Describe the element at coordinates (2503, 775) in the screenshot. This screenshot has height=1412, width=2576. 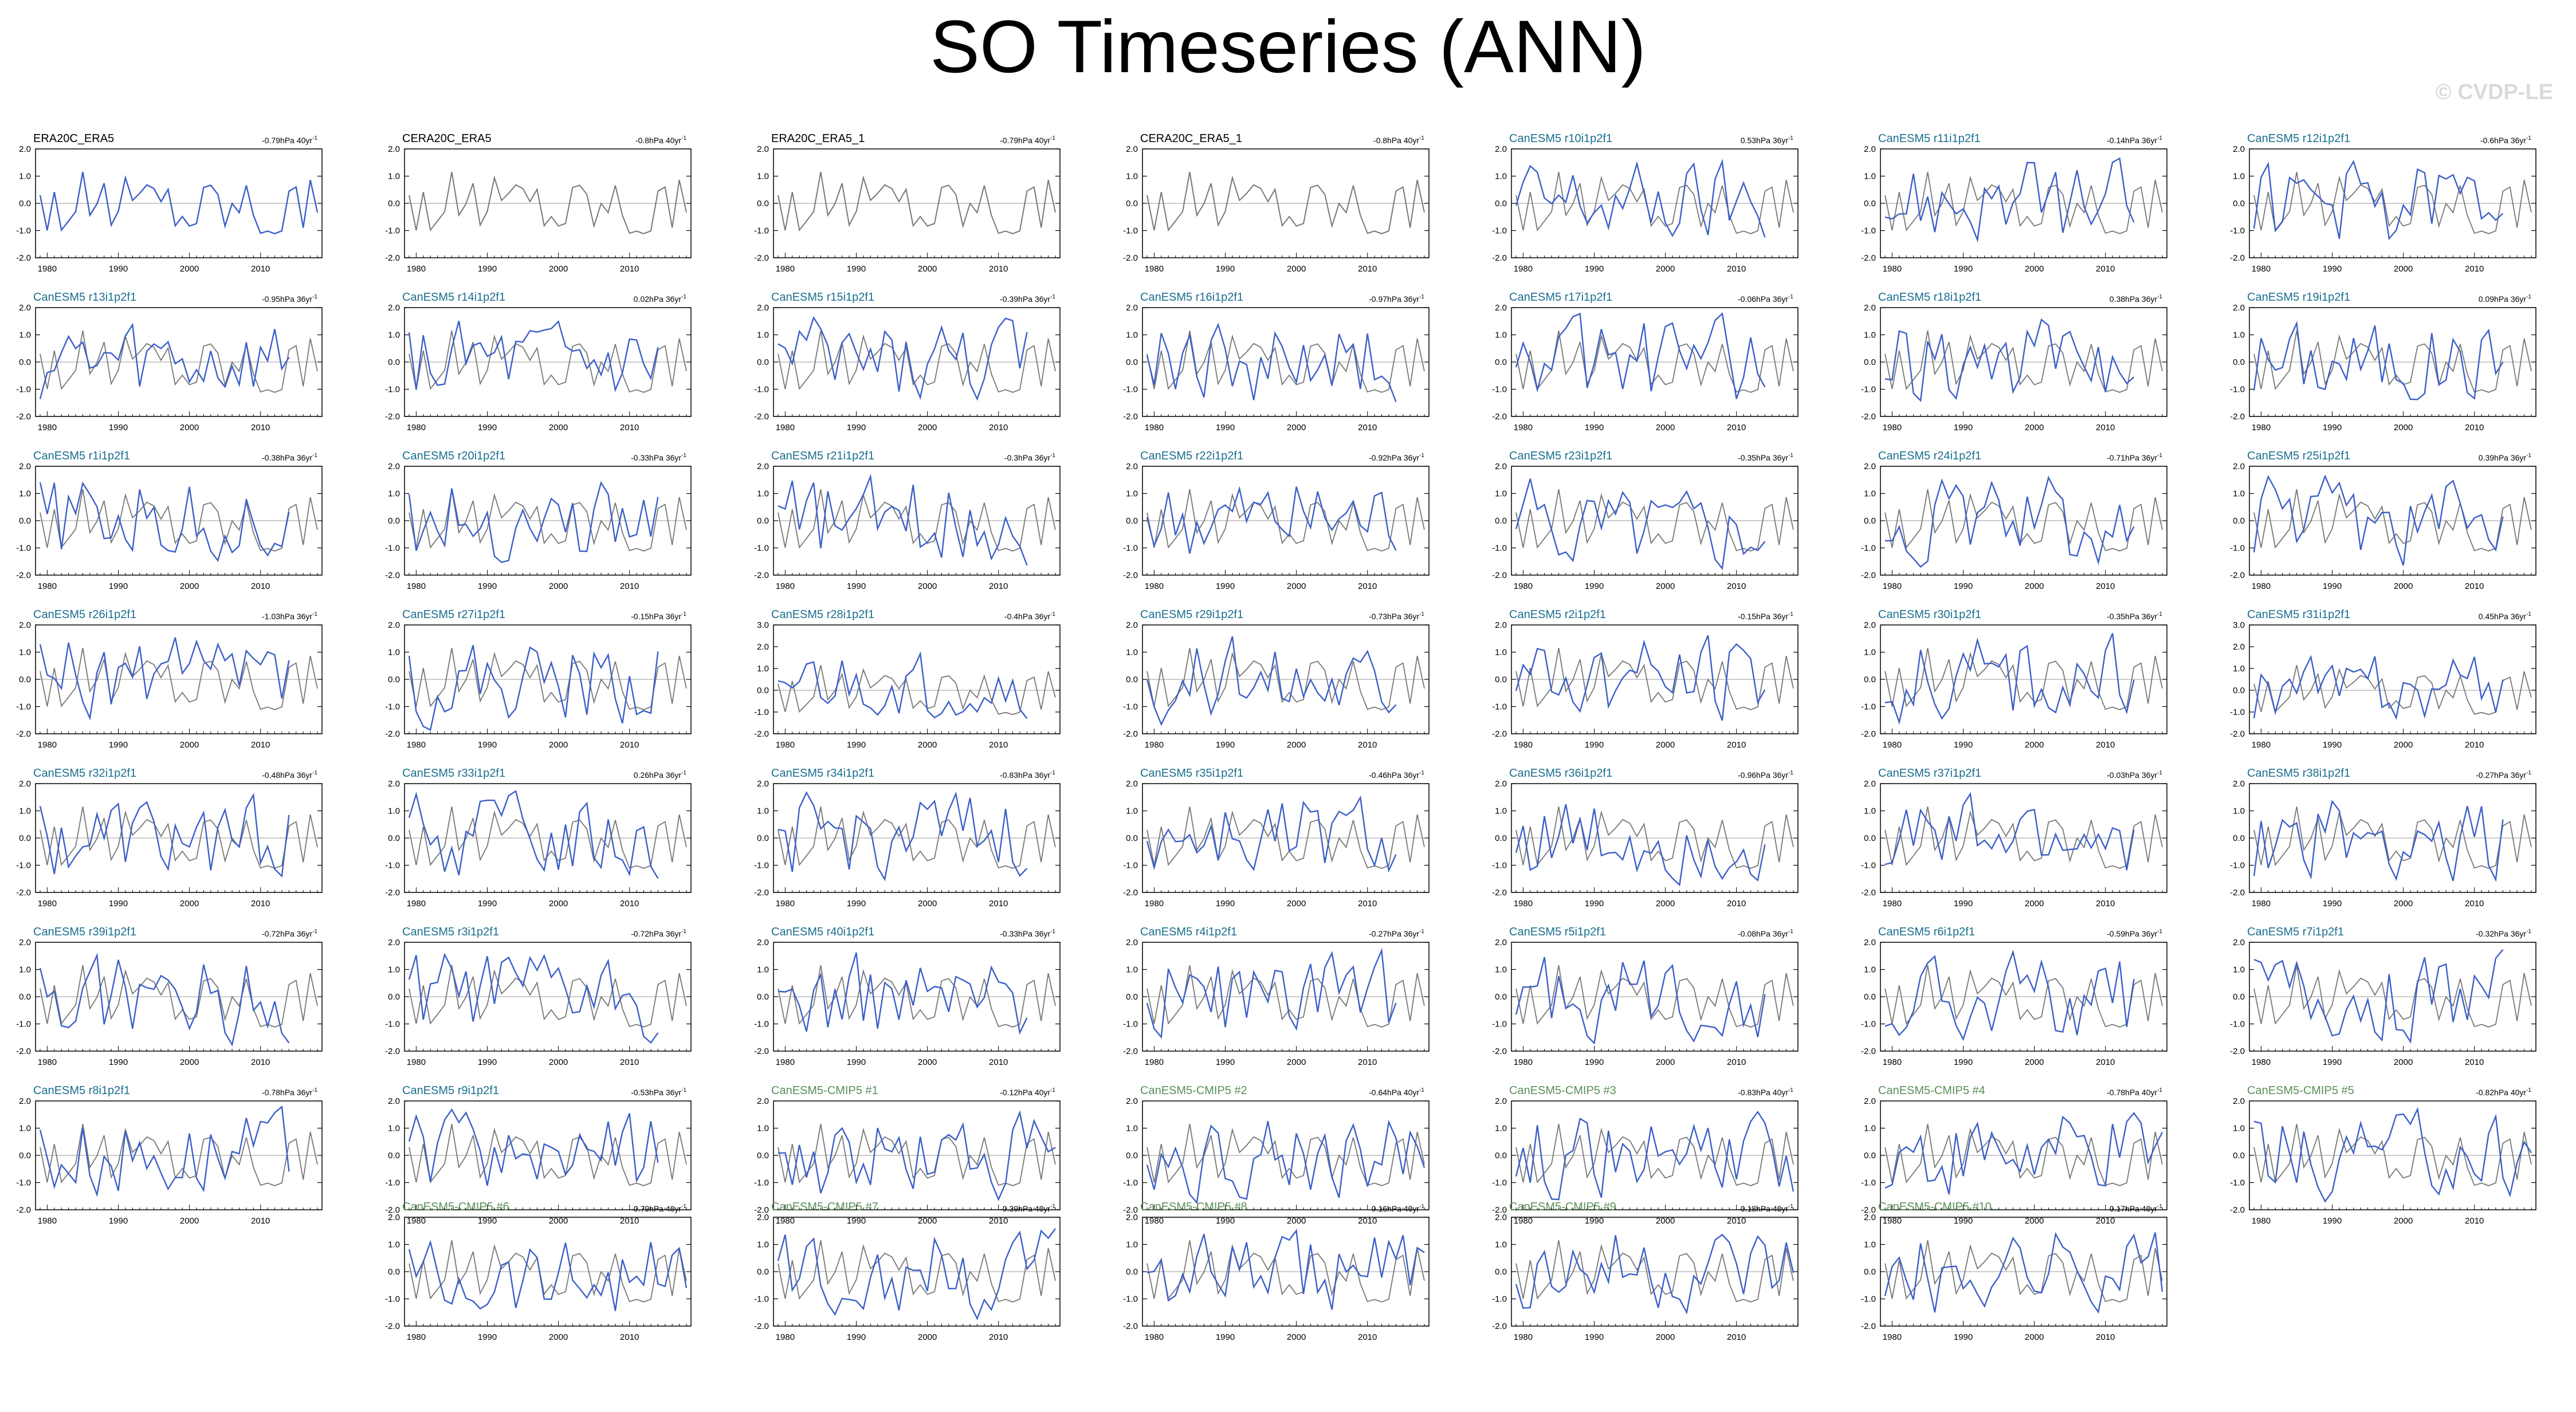
I see `panel-trend: -0.27hPa 36yr-1` at that location.